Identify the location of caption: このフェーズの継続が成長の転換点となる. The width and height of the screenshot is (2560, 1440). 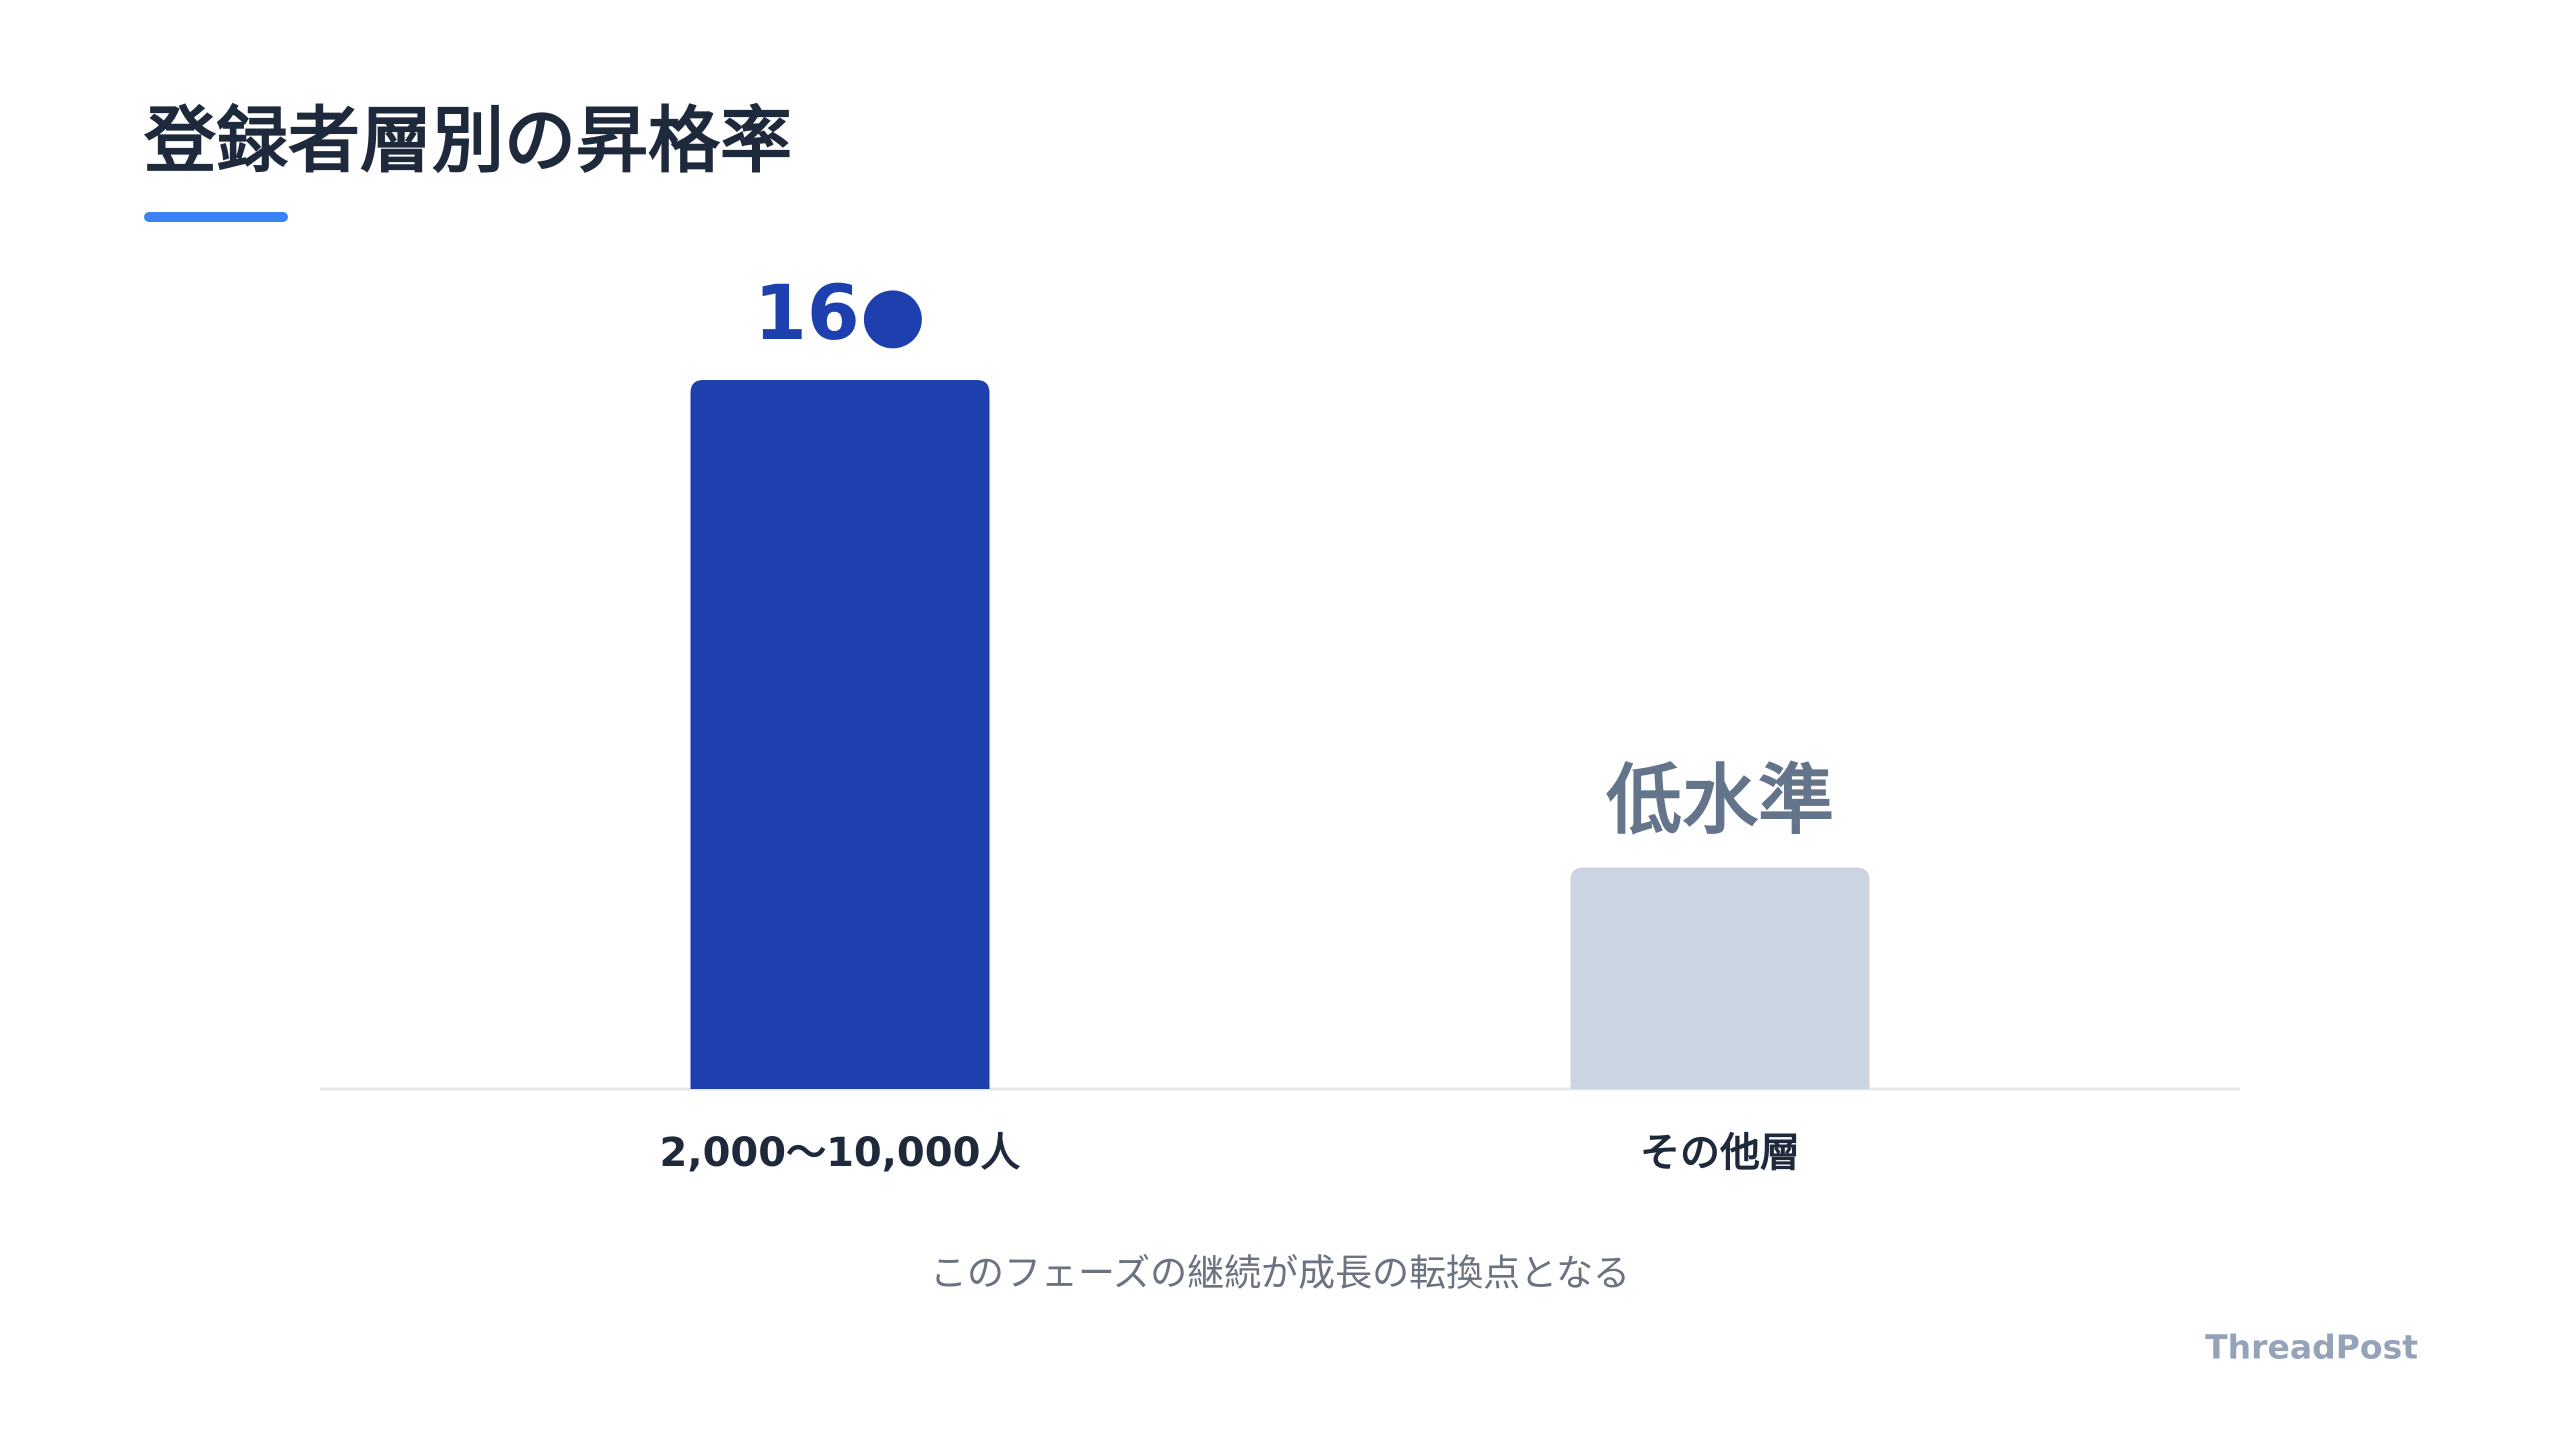
(1280, 1273).